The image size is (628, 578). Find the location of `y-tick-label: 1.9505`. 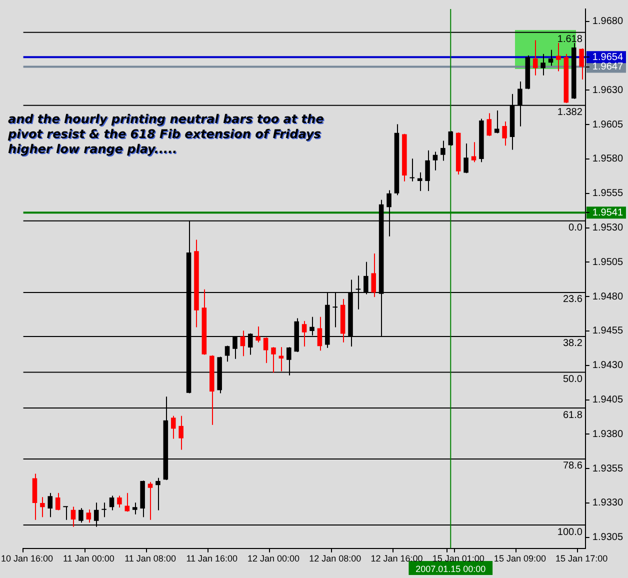

y-tick-label: 1.9505 is located at coordinates (608, 262).